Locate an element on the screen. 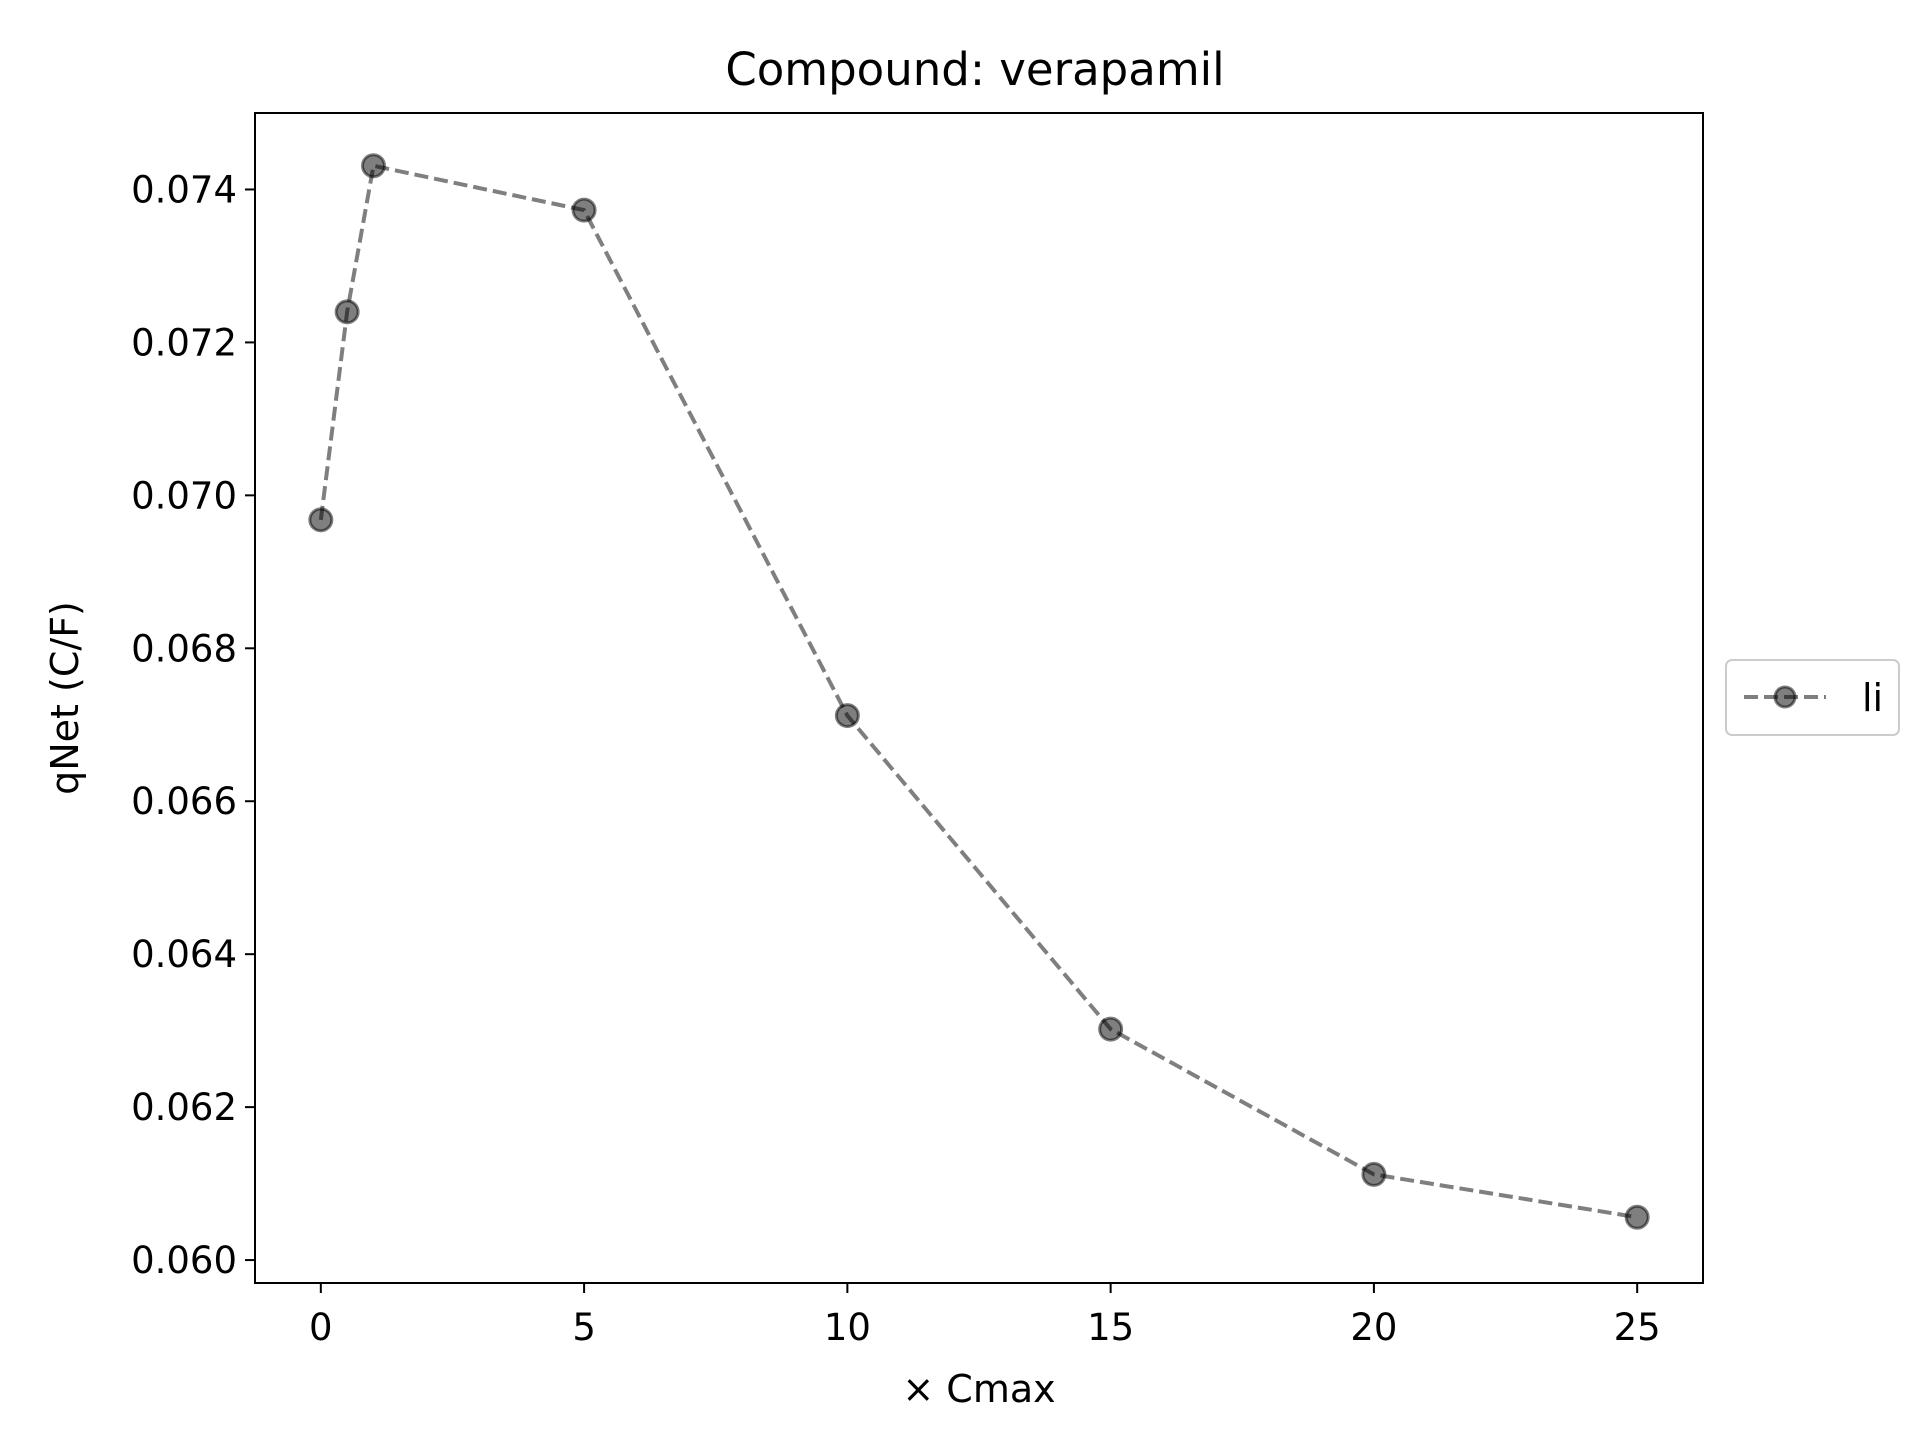 The width and height of the screenshot is (1920, 1440). y-tick-label: 0.066 is located at coordinates (184, 801).